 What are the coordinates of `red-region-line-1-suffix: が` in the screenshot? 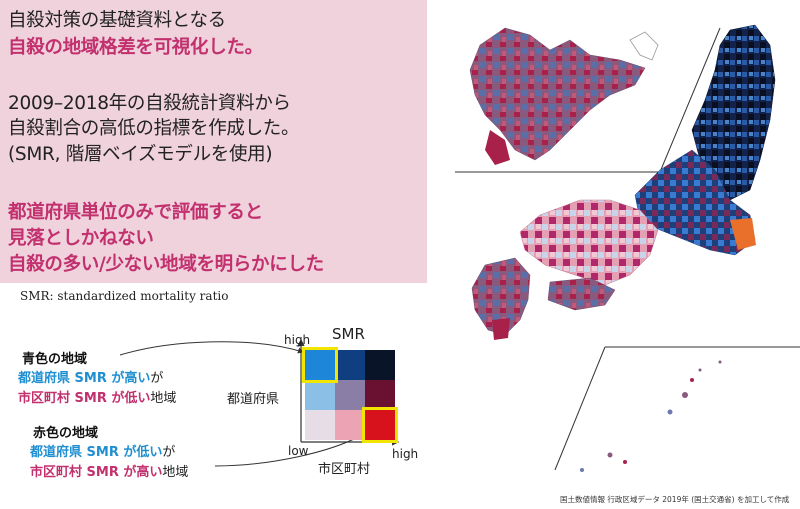 It's located at (169, 452).